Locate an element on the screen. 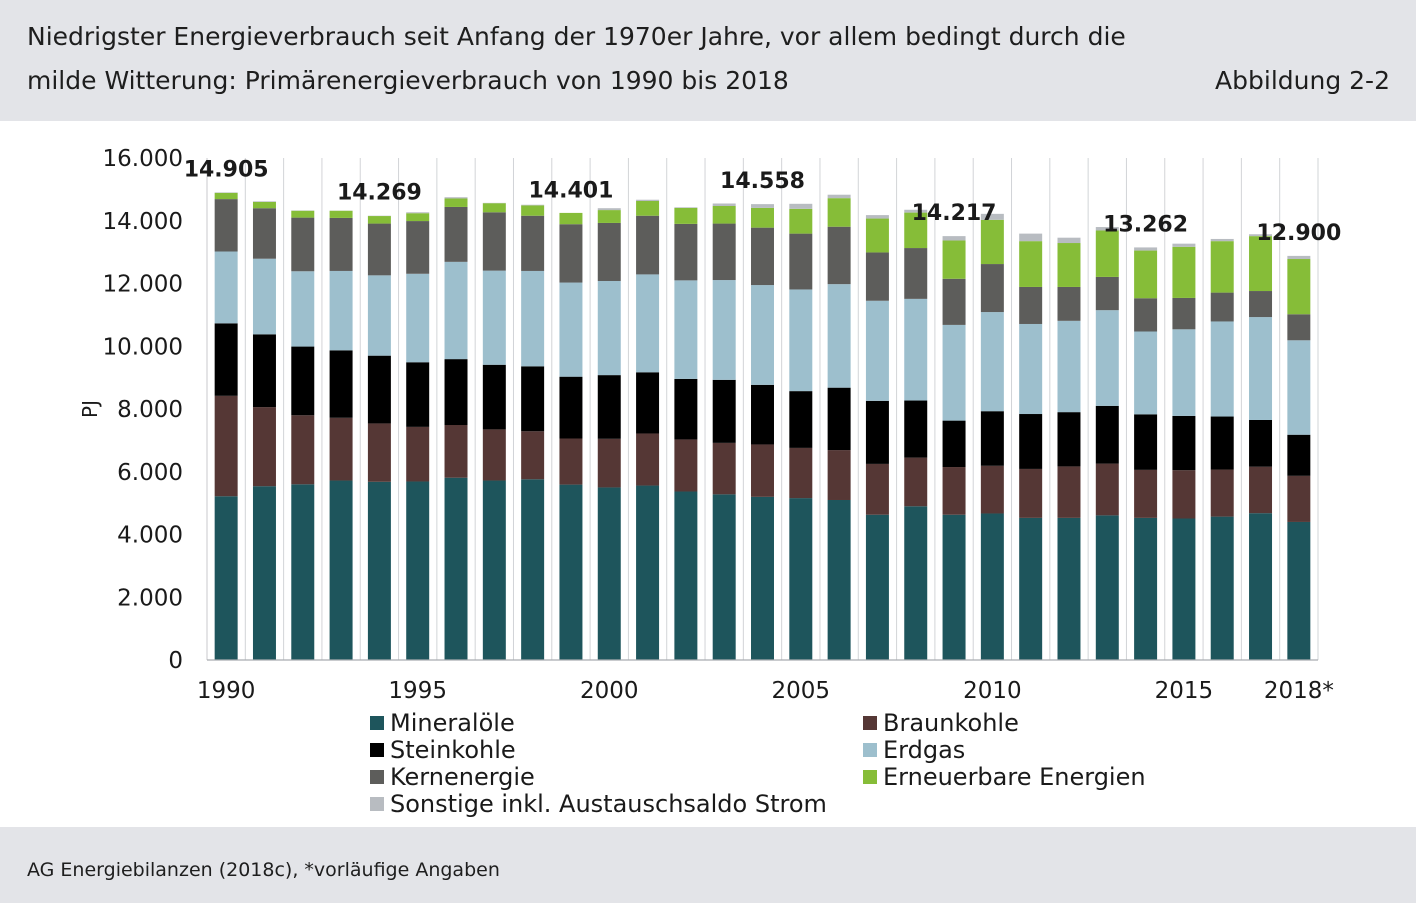 Image resolution: width=1416 pixels, height=903 pixels. x-tick-label: 1990 is located at coordinates (226, 691).